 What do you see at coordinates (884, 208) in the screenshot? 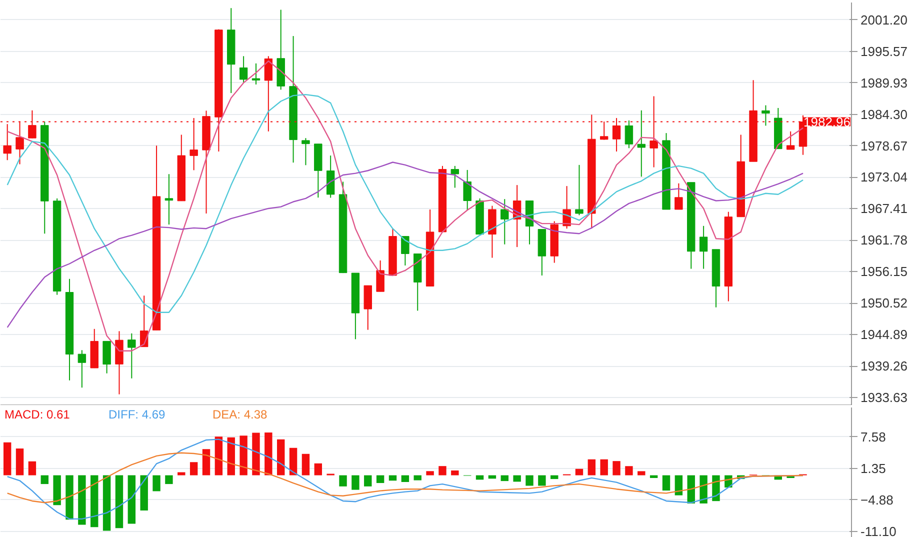
I see `y-tick-label: 1967.41` at bounding box center [884, 208].